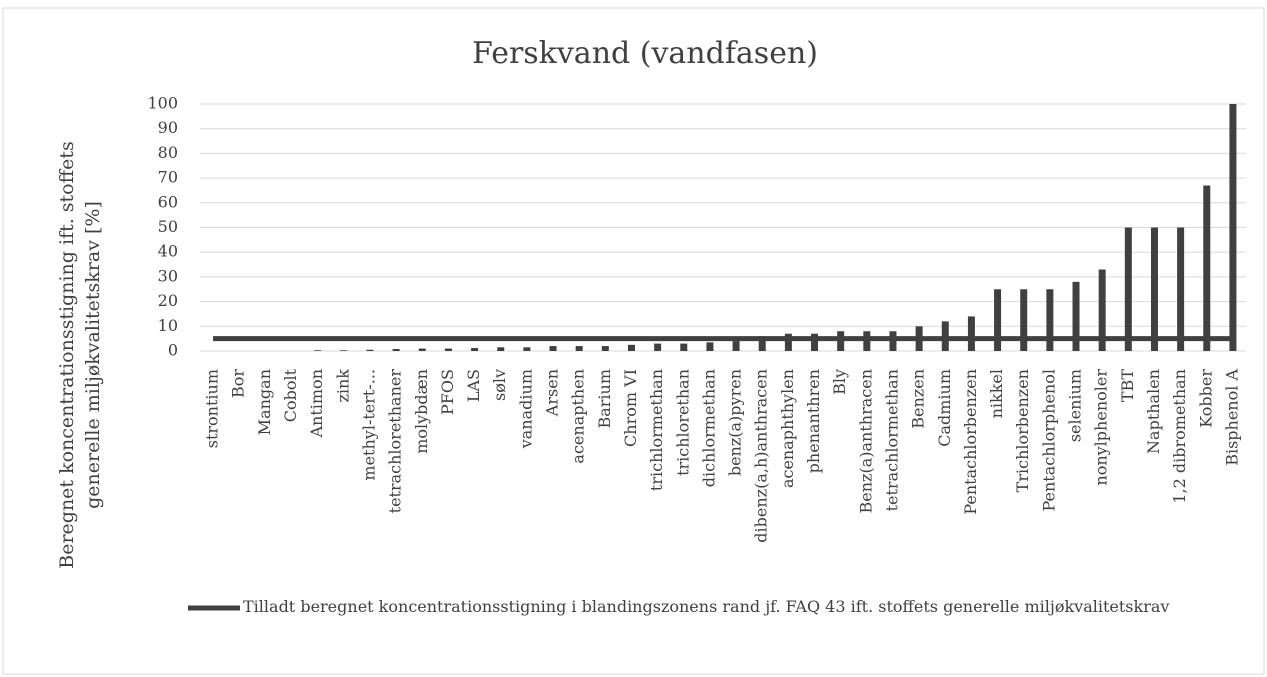 This screenshot has height=677, width=1267. I want to click on x-tick-label: tetrachlorethaner, so click(395, 441).